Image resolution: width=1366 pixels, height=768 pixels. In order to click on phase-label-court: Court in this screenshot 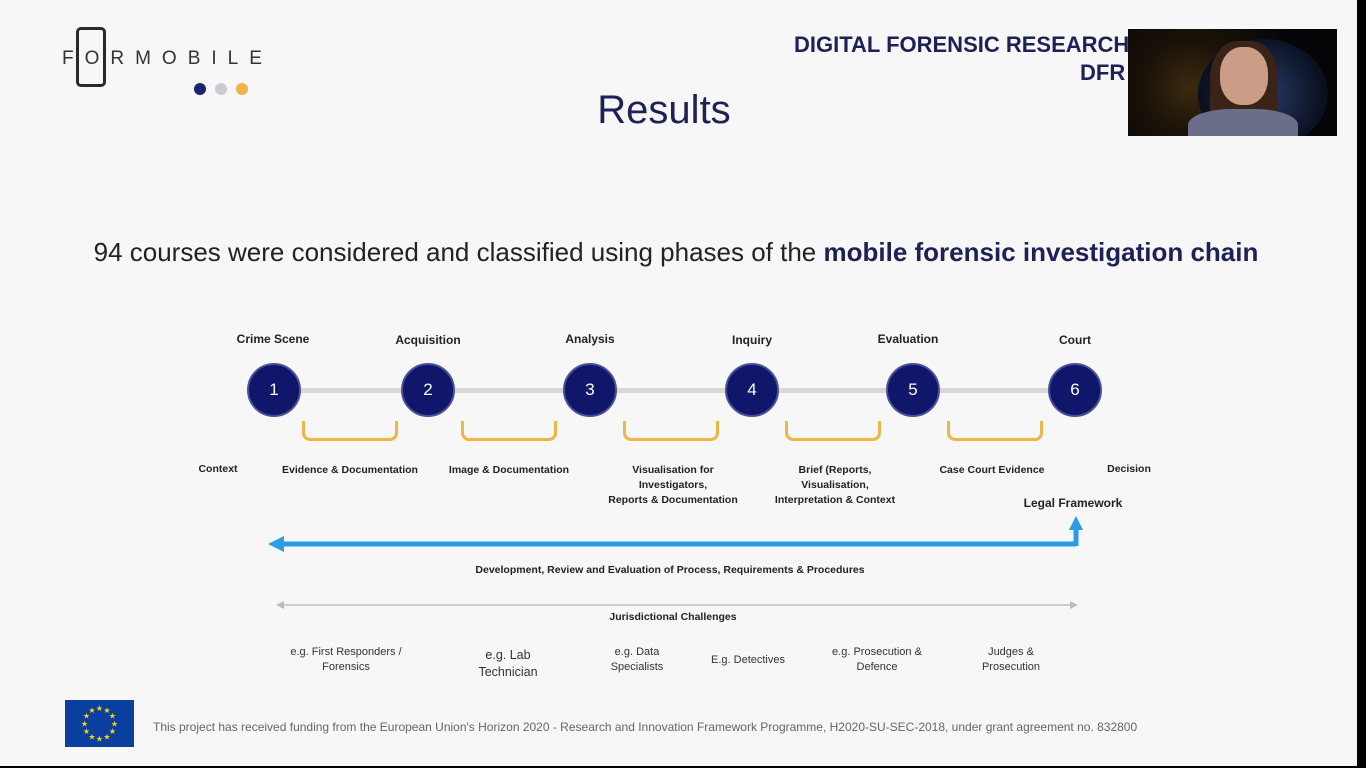, I will do `click(1075, 340)`.